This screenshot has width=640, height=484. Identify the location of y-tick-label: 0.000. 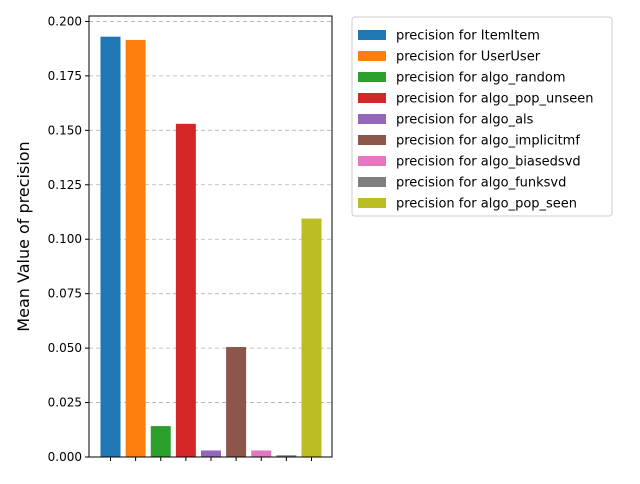
(65, 457).